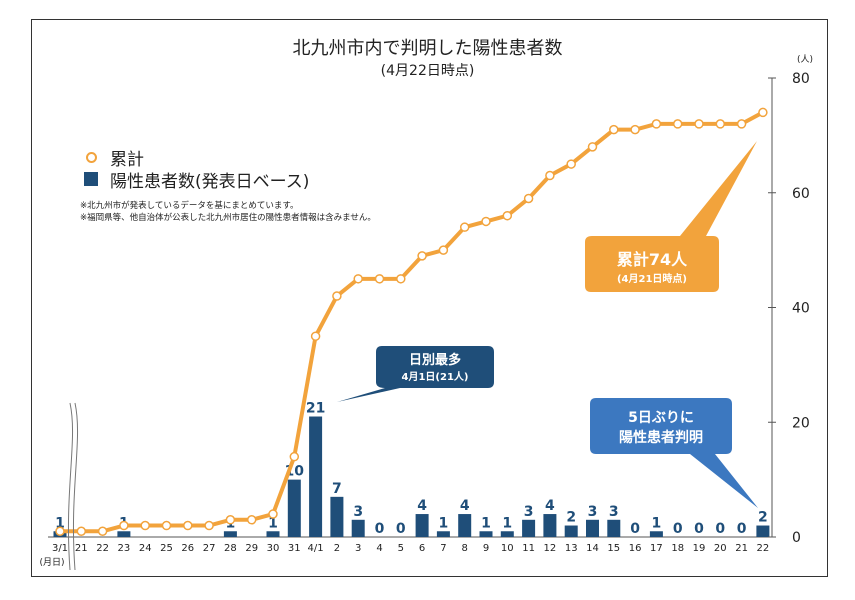 This screenshot has width=855, height=600. I want to click on y-tick-label: 80, so click(801, 79).